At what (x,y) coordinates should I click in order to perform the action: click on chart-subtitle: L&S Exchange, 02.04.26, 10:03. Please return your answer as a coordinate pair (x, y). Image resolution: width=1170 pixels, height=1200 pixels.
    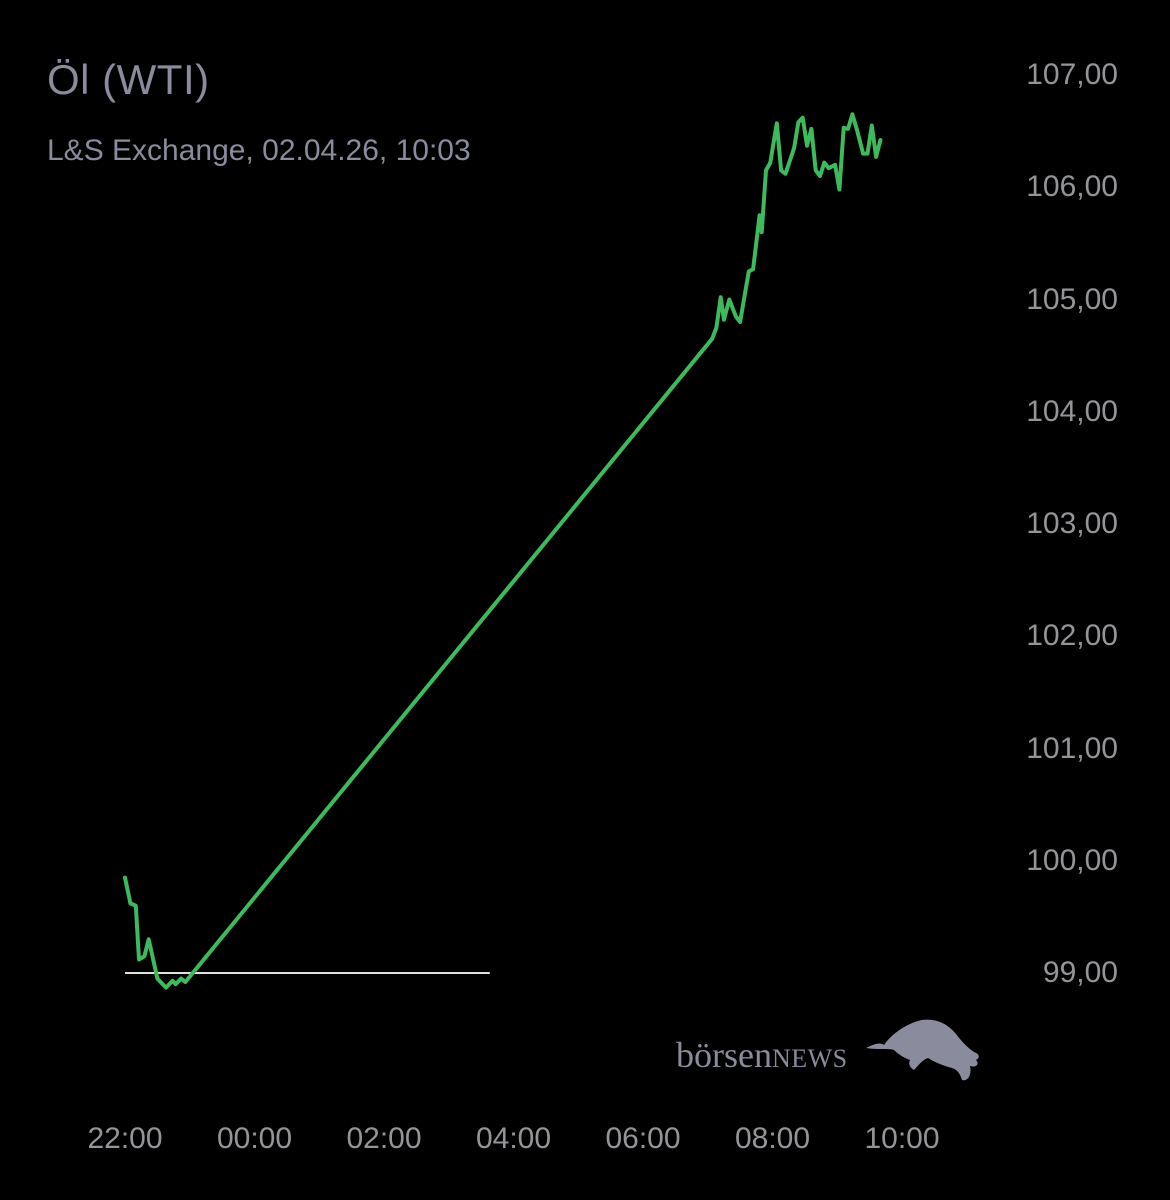
    Looking at the image, I should click on (259, 150).